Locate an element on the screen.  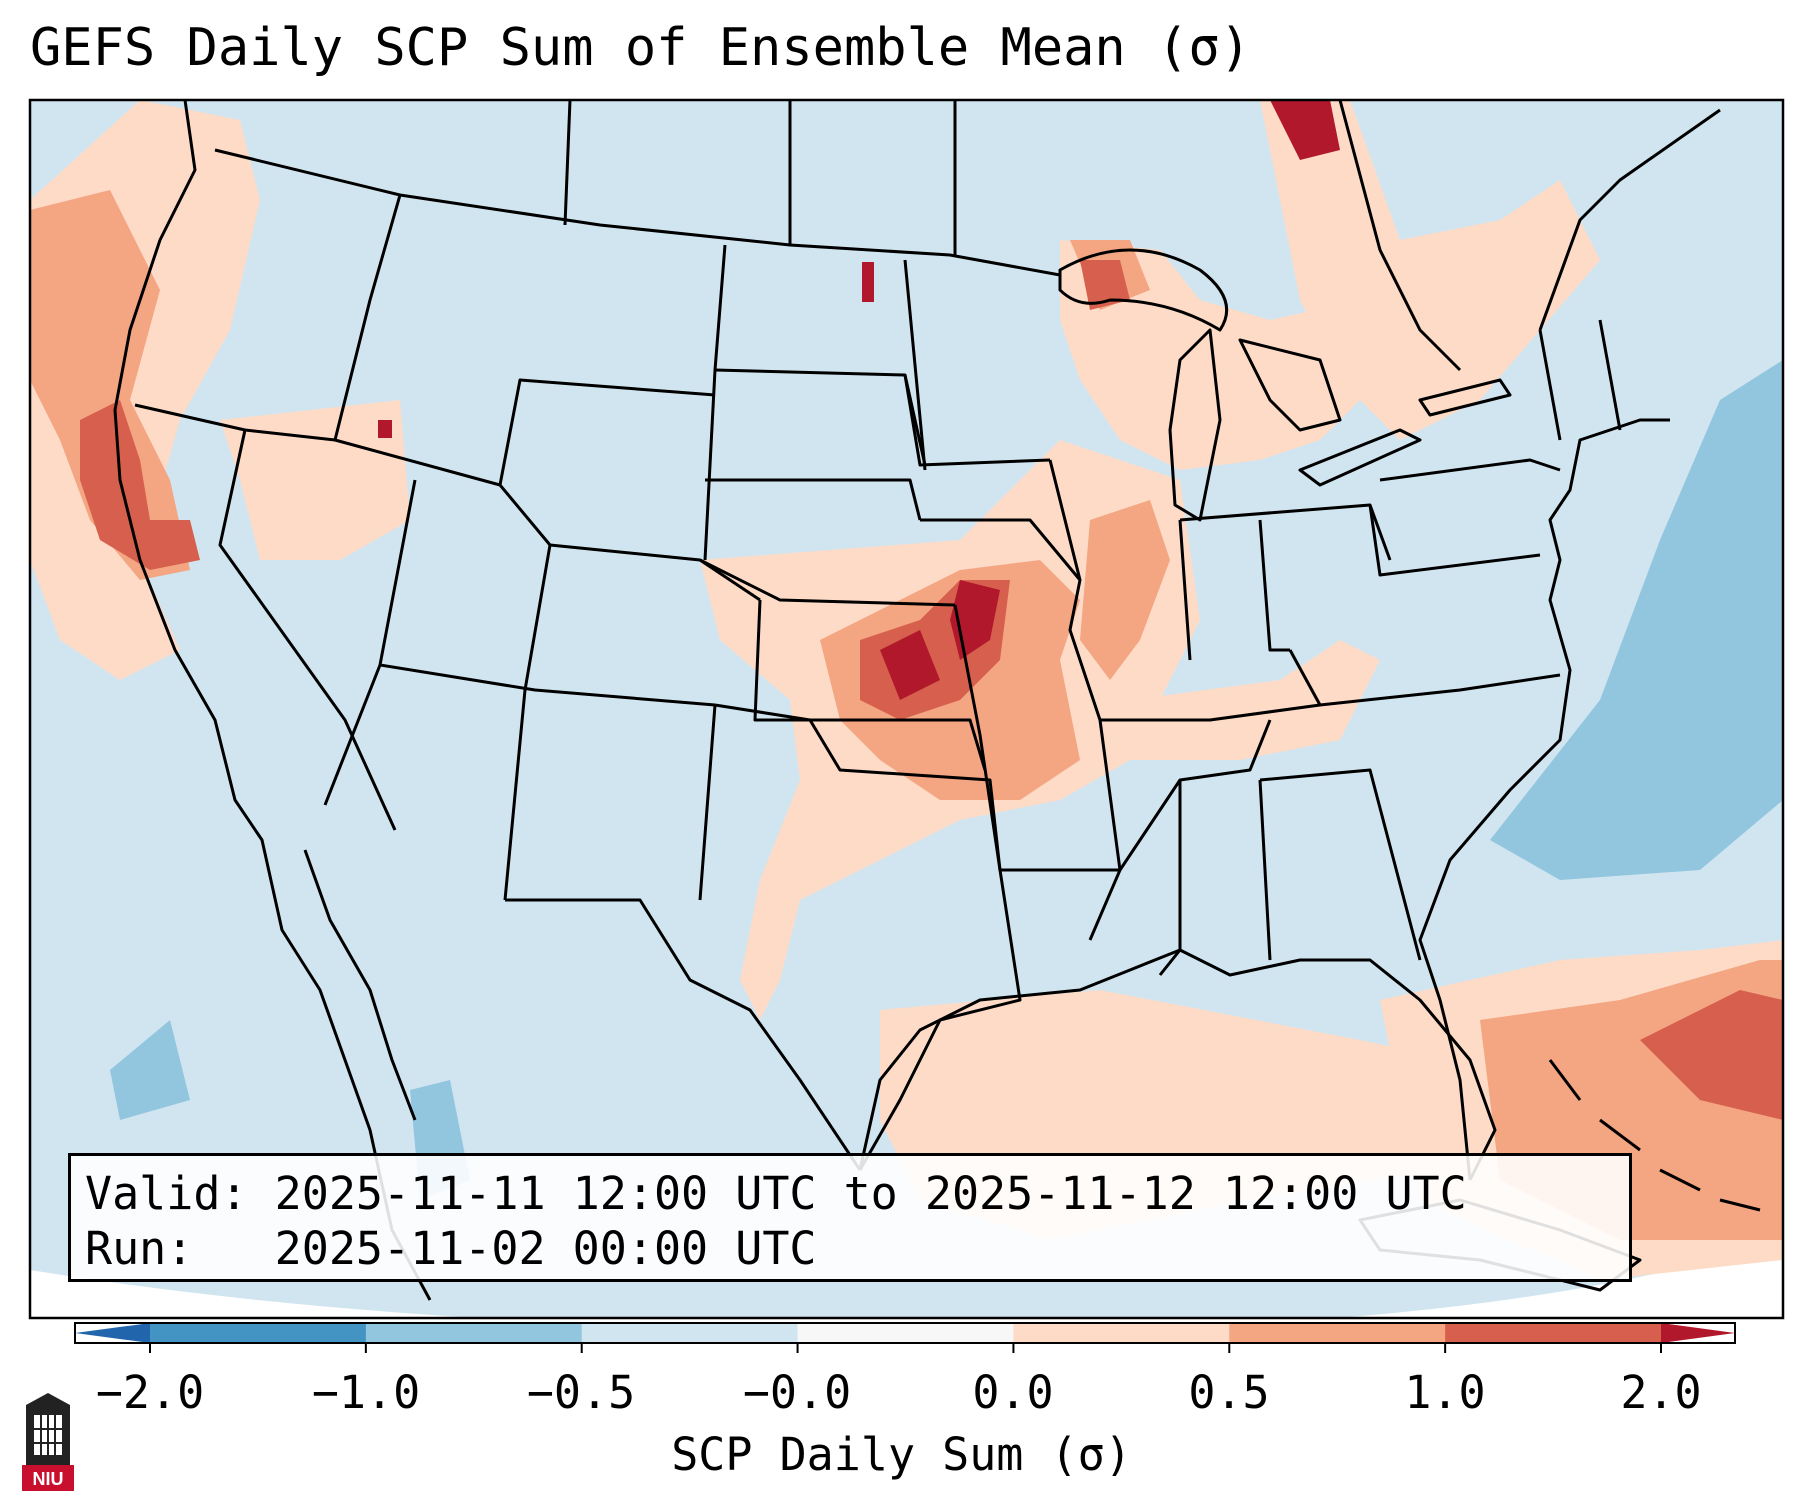
niu-badge is located at coordinates (48, 1478).